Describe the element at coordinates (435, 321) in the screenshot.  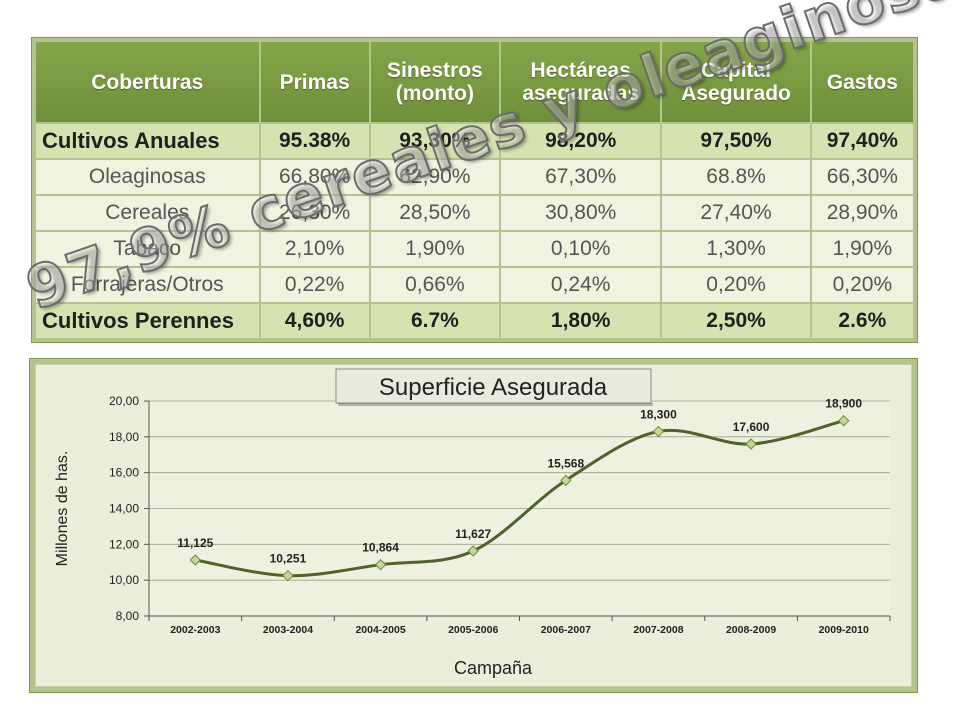
I see `cell-siniestros: 6.7%` at that location.